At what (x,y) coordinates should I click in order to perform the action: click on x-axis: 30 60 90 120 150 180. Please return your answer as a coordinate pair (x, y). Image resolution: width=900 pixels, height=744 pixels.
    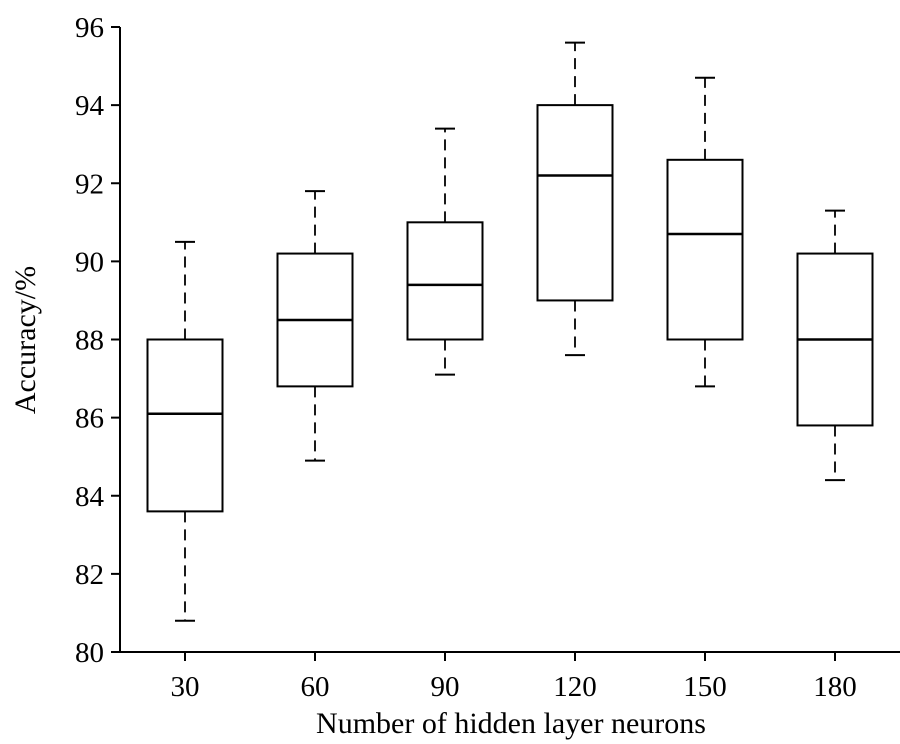
    Looking at the image, I should click on (510, 677).